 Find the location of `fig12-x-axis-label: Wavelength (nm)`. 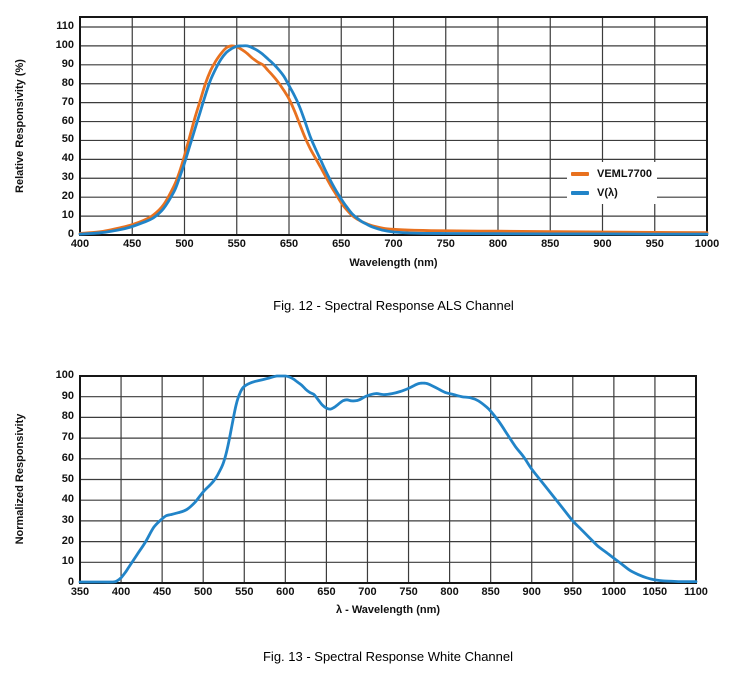

fig12-x-axis-label: Wavelength (nm) is located at coordinates (393, 263).